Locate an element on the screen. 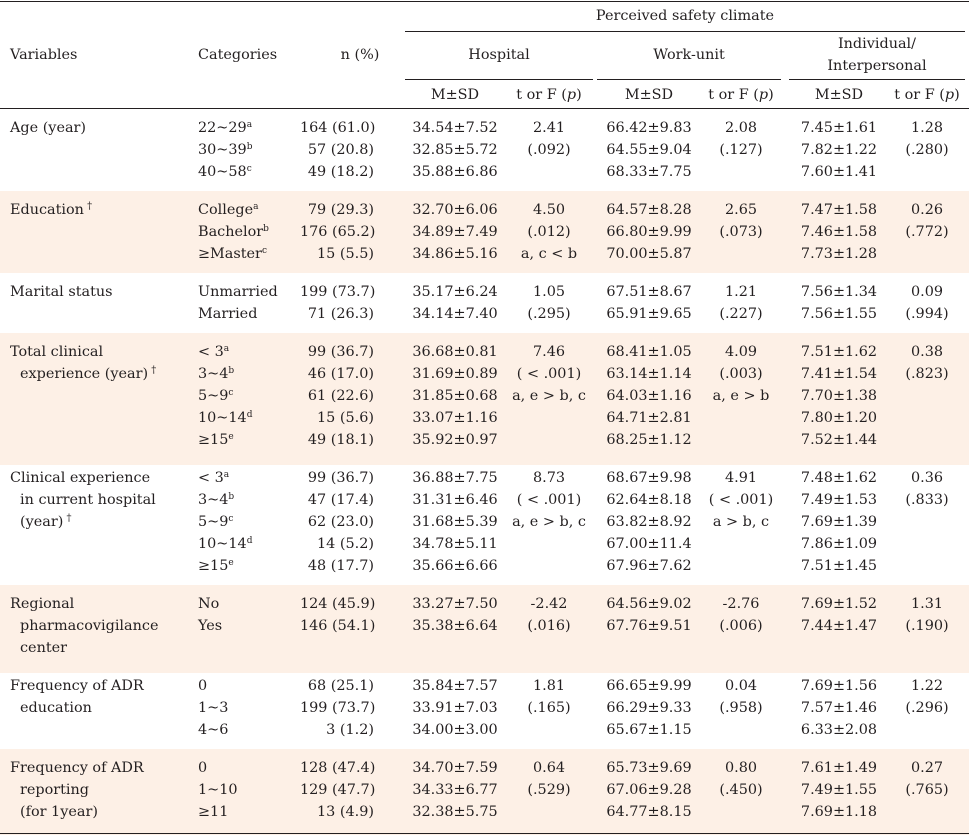  individual-test-stat: 1.28 is located at coordinates (927, 128).